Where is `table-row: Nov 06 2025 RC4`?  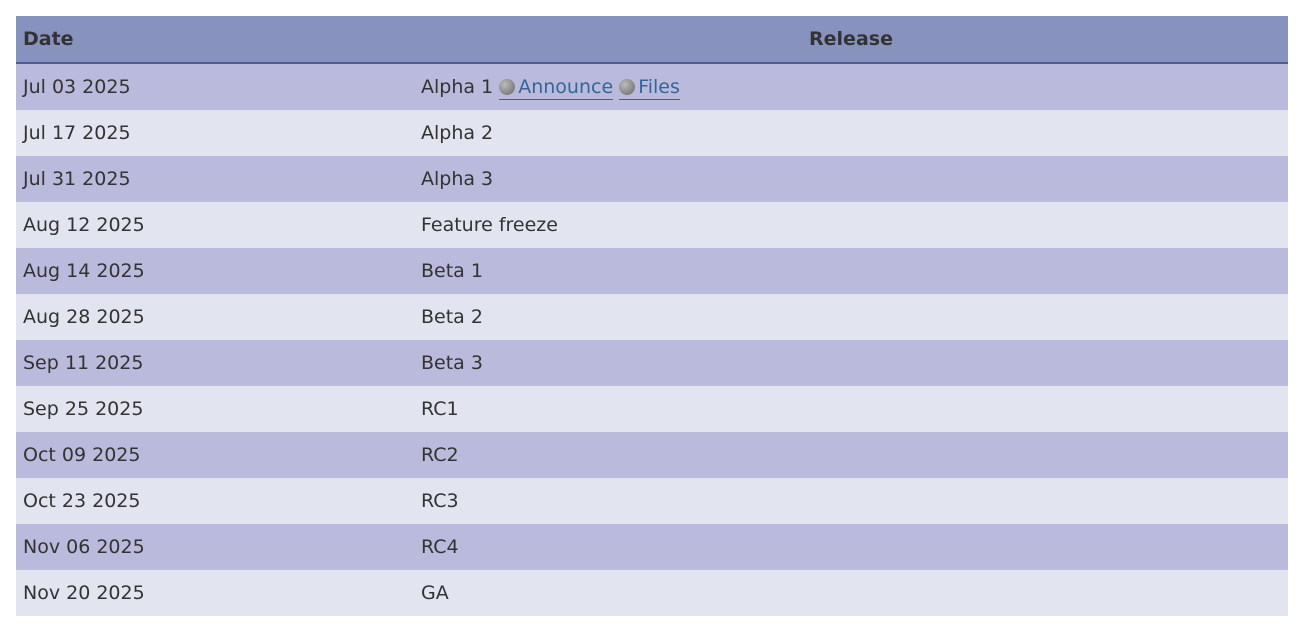 table-row: Nov 06 2025 RC4 is located at coordinates (652, 547).